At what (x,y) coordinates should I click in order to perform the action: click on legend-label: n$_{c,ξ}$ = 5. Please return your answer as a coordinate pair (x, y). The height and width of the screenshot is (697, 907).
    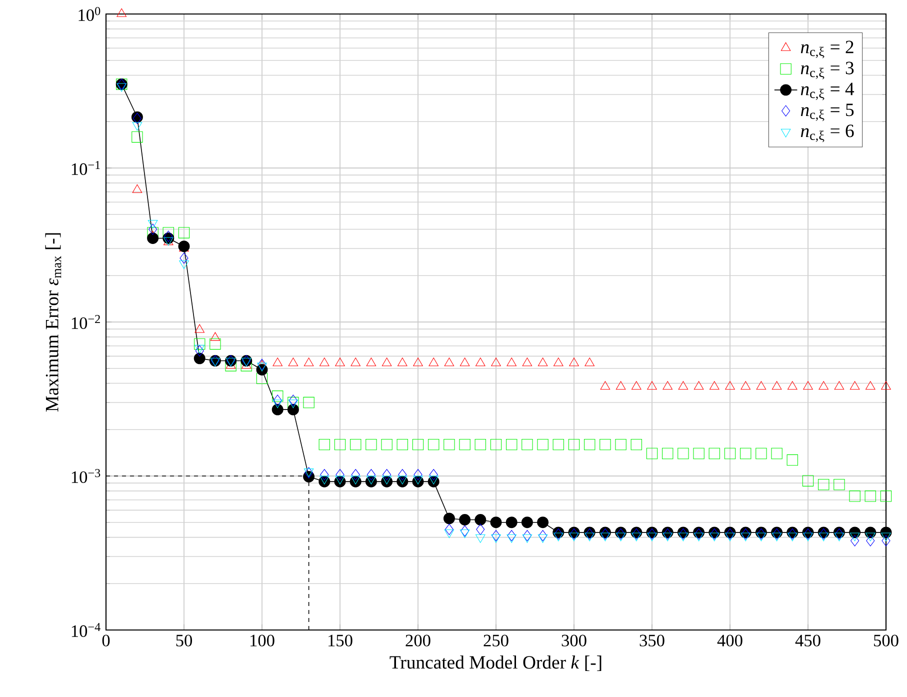
    Looking at the image, I should click on (827, 113).